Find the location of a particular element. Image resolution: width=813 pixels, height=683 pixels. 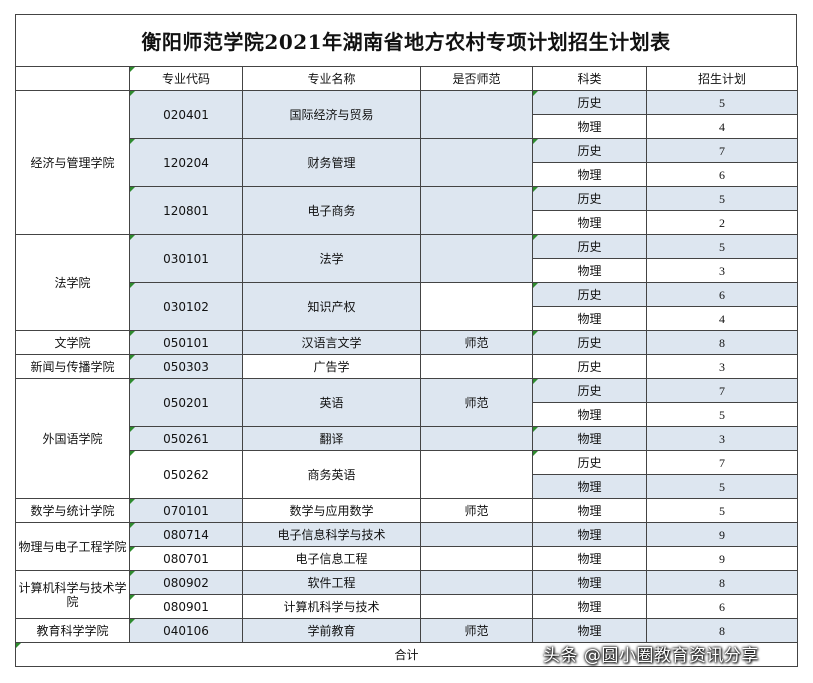

header-subject: 科类 is located at coordinates (589, 78).